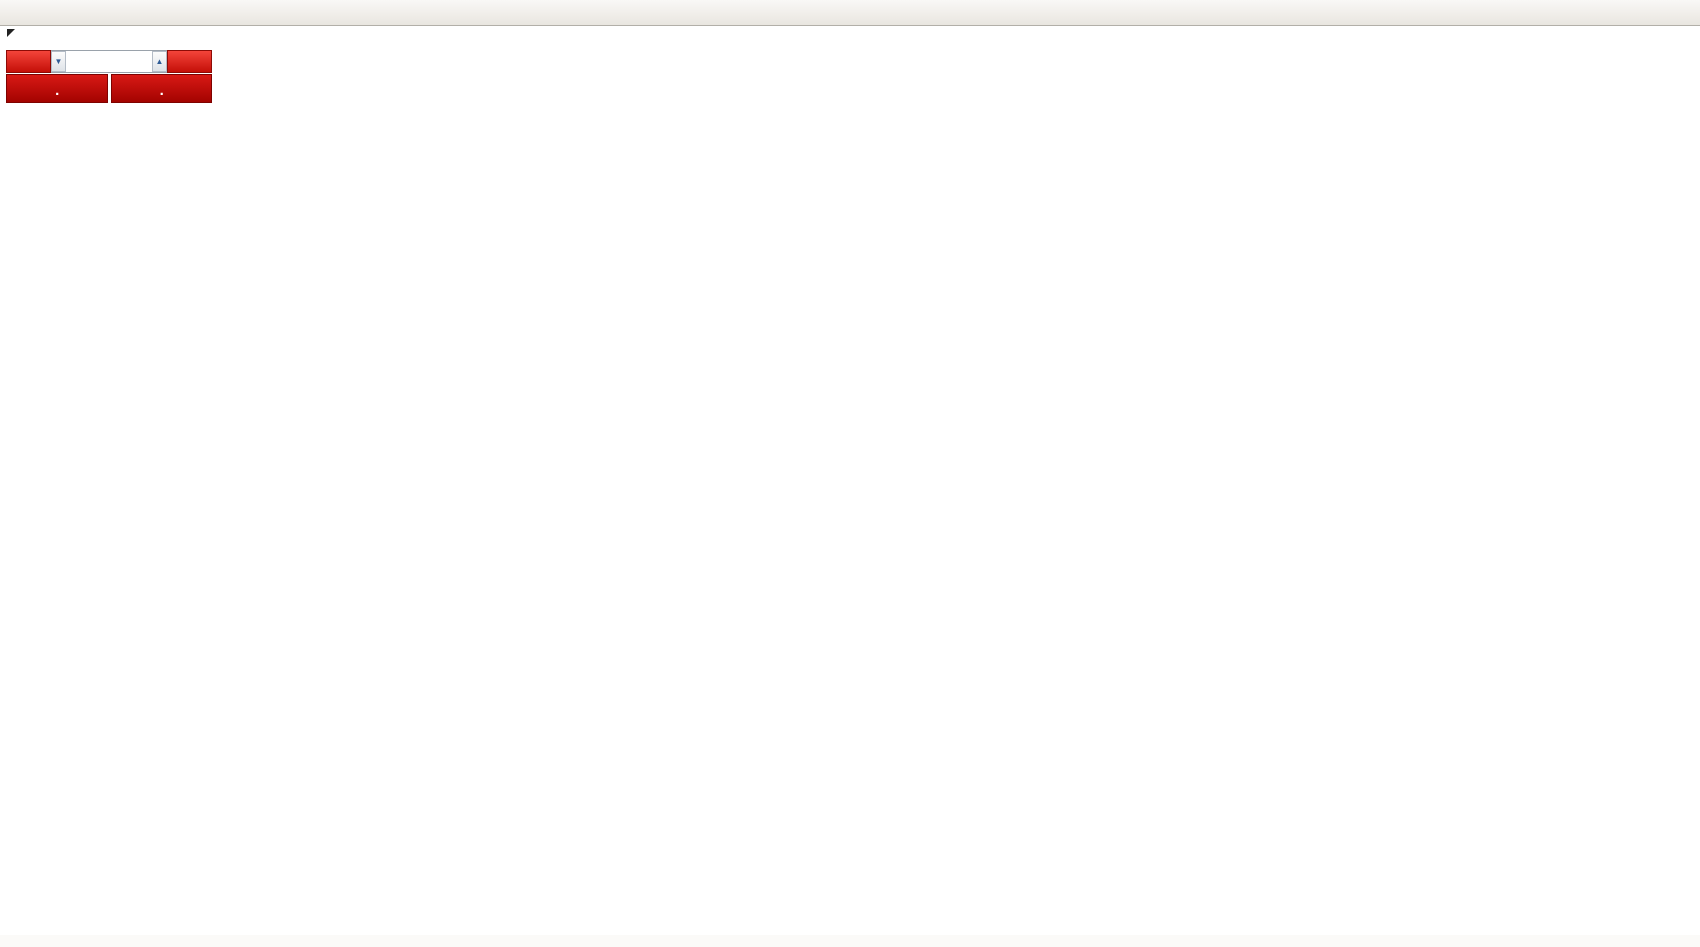 This screenshot has height=947, width=1700. Describe the element at coordinates (850, 13) in the screenshot. I see `main-toolbar` at that location.